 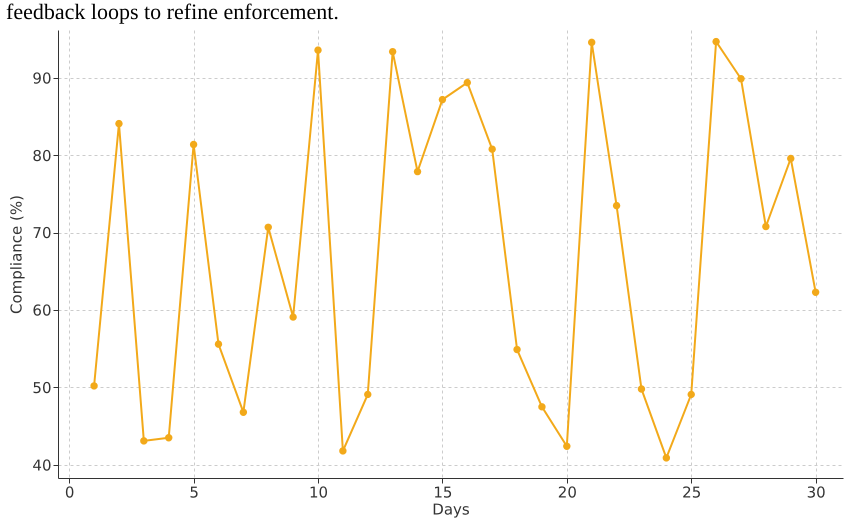 What do you see at coordinates (567, 493) in the screenshot?
I see `x-tick-label: 20` at bounding box center [567, 493].